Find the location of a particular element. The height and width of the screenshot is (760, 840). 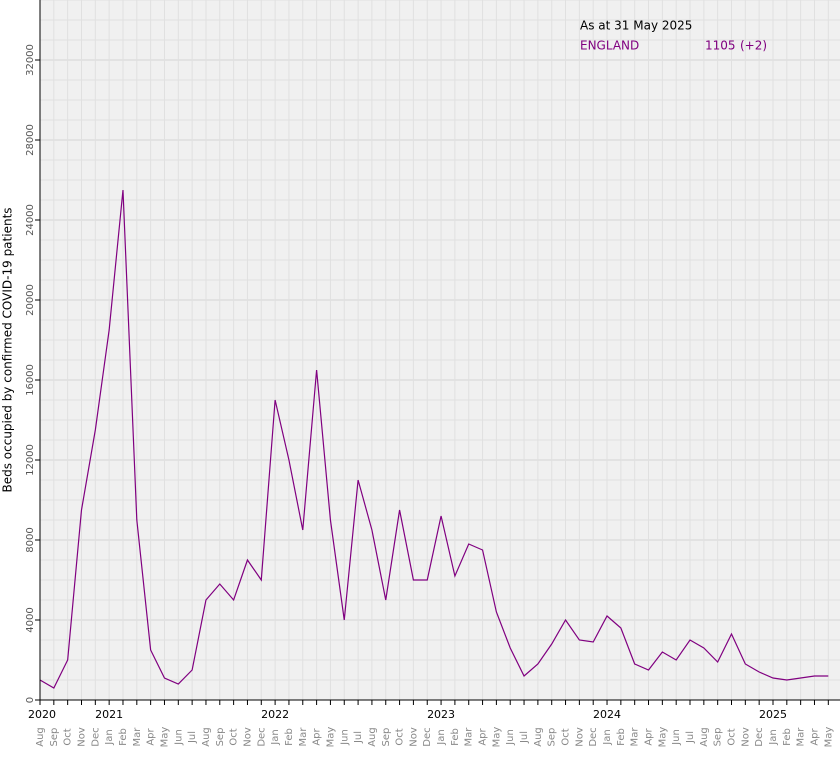

y-tick-label: 4000 is located at coordinates (30, 619).